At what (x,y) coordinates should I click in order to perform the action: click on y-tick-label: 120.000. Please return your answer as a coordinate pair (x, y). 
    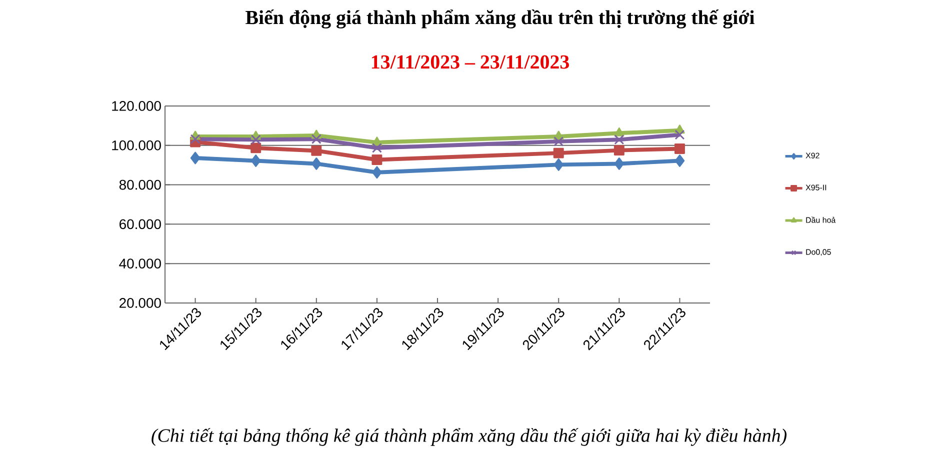
    Looking at the image, I should click on (136, 106).